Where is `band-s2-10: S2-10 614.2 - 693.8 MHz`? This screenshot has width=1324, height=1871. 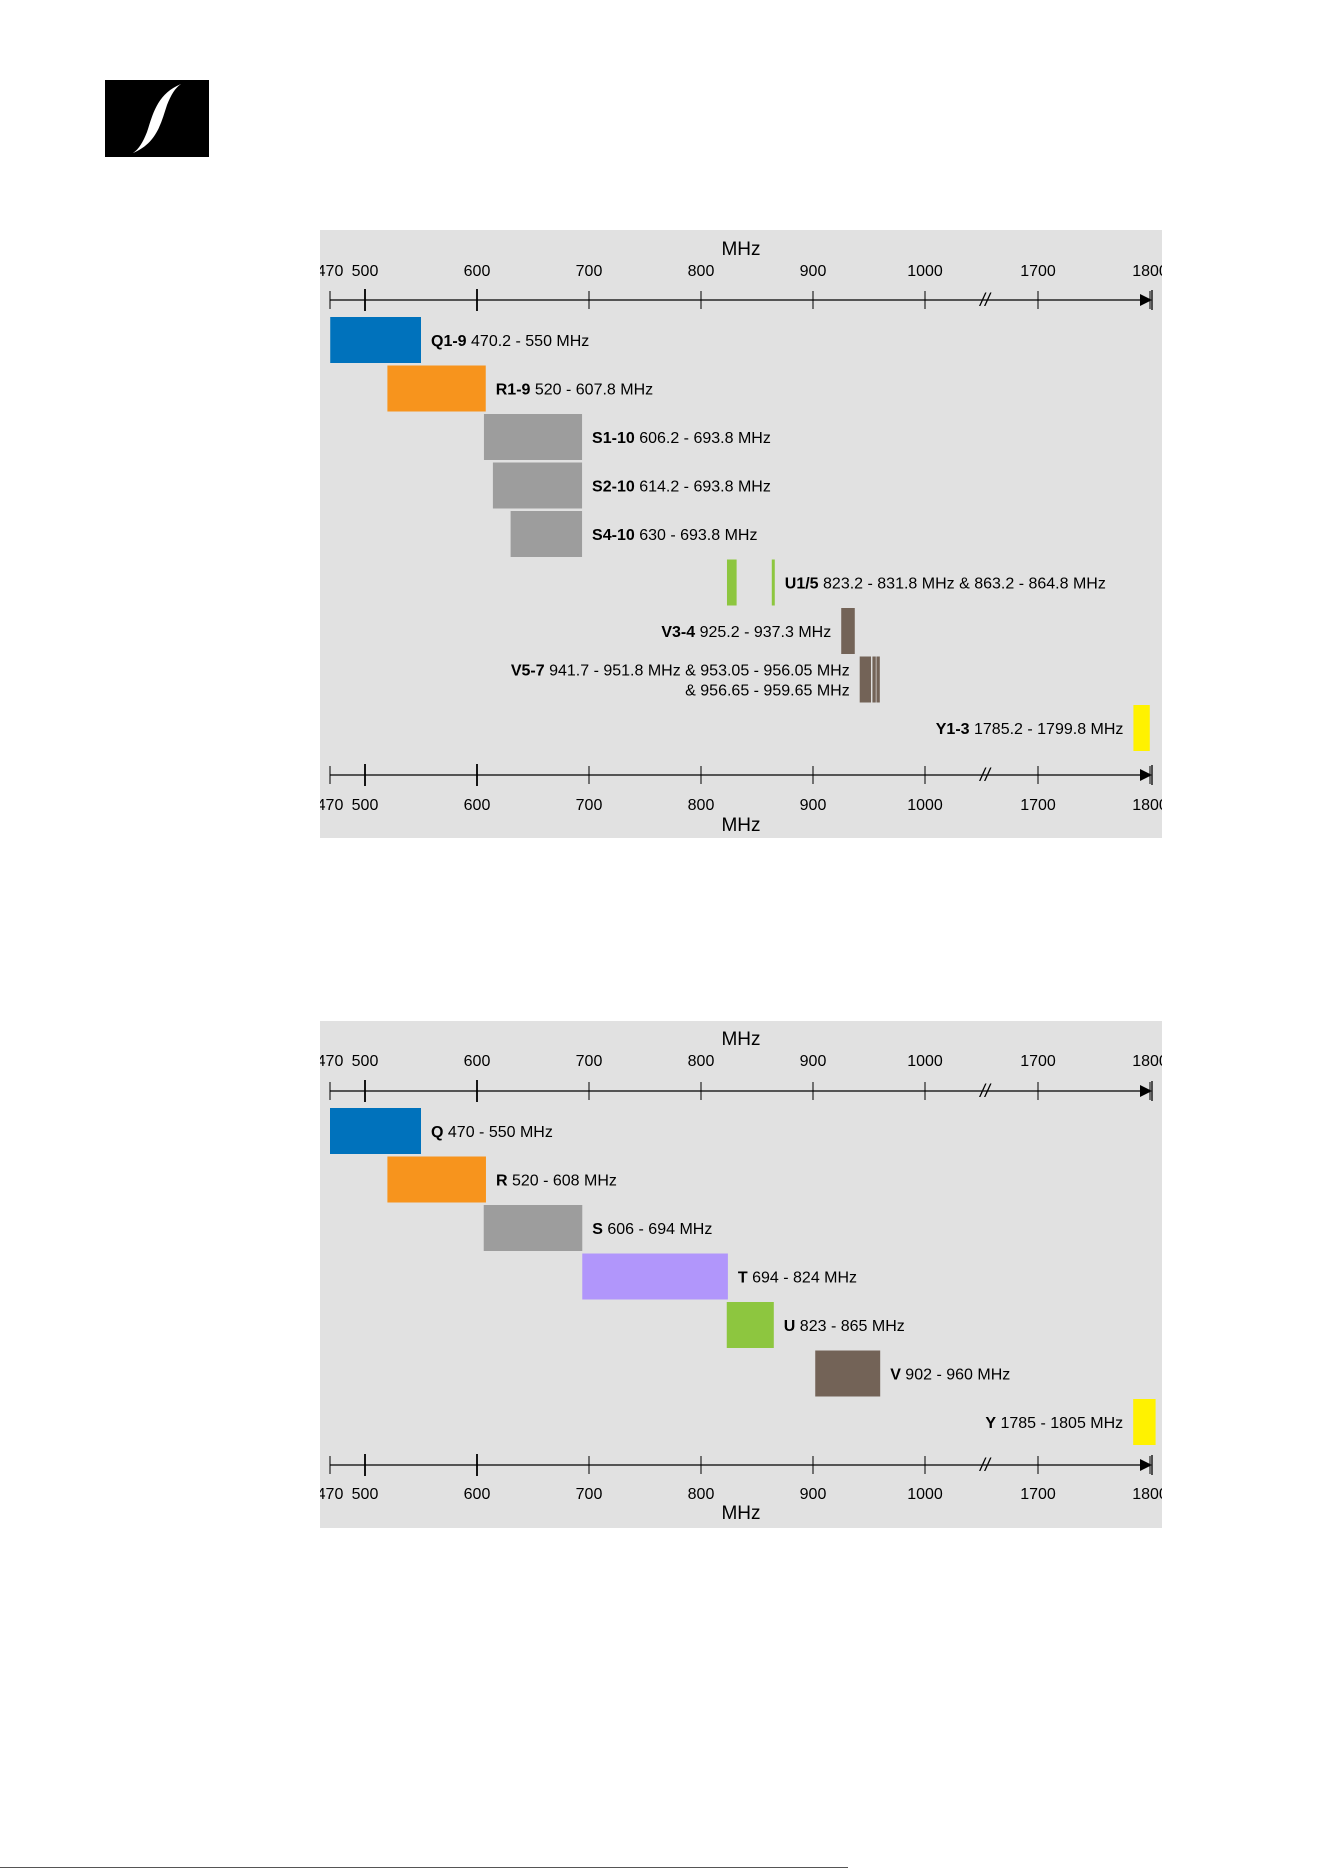 band-s2-10: S2-10 614.2 - 693.8 MHz is located at coordinates (631, 485).